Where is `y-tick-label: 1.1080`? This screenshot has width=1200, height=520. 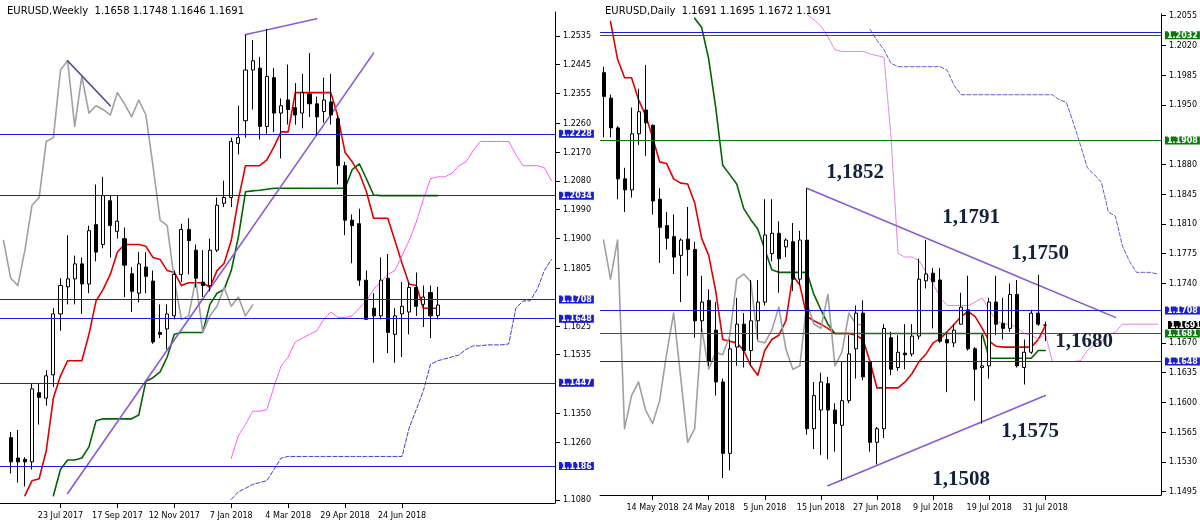 y-tick-label: 1.1080 is located at coordinates (577, 500).